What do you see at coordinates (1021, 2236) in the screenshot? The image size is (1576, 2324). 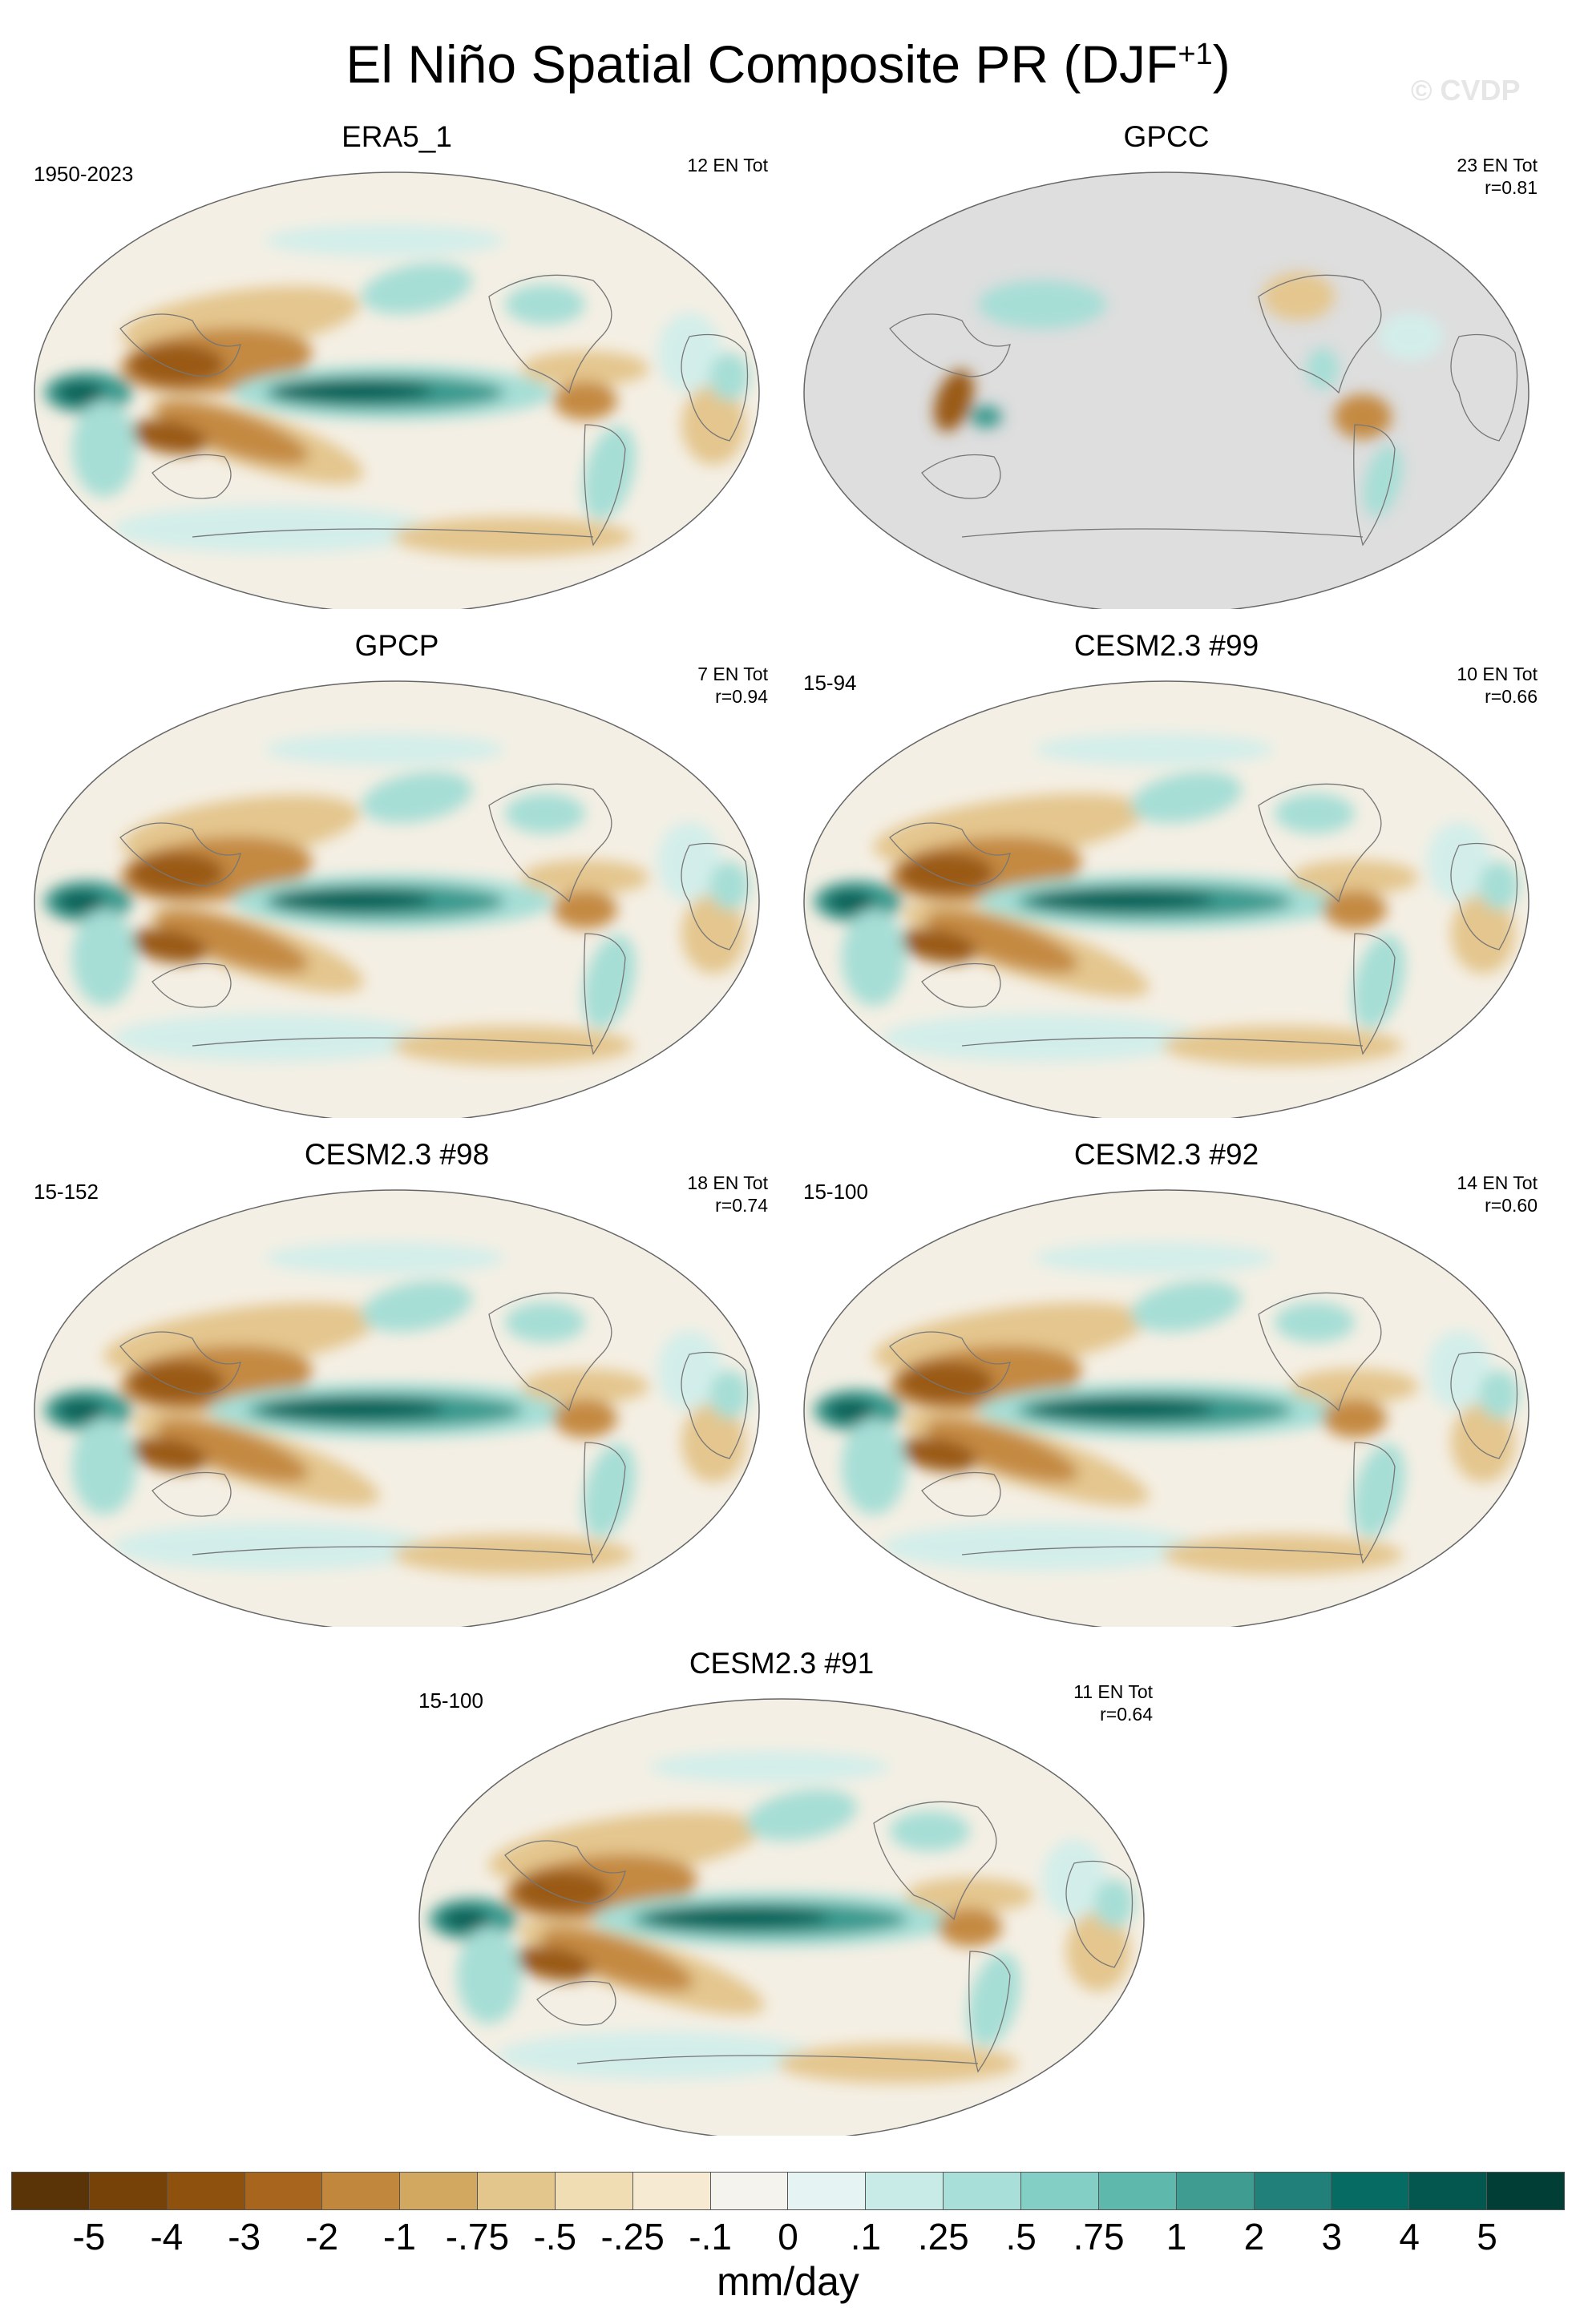 I see `colorbar-tick-label: .5` at bounding box center [1021, 2236].